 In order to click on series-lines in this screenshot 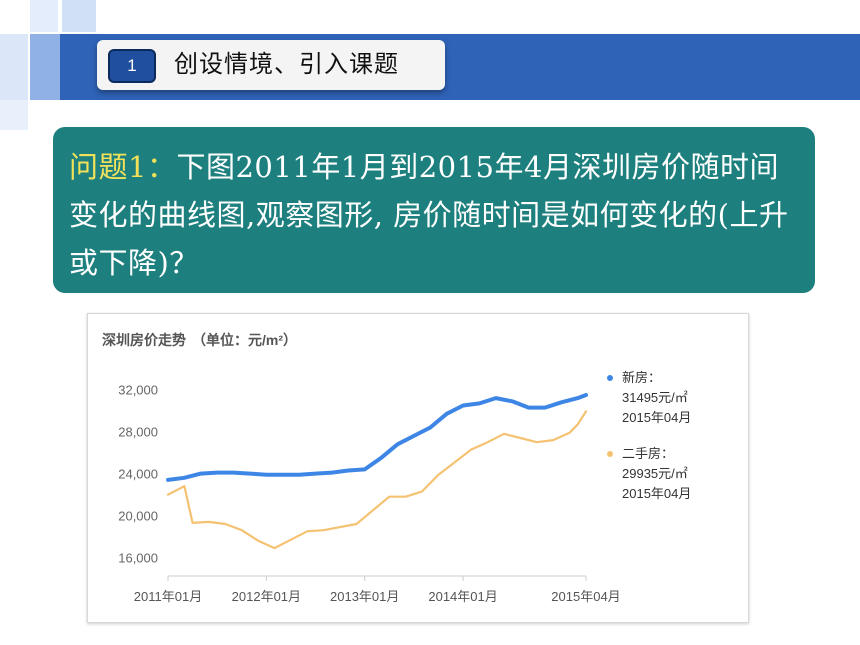, I will do `click(377, 471)`.